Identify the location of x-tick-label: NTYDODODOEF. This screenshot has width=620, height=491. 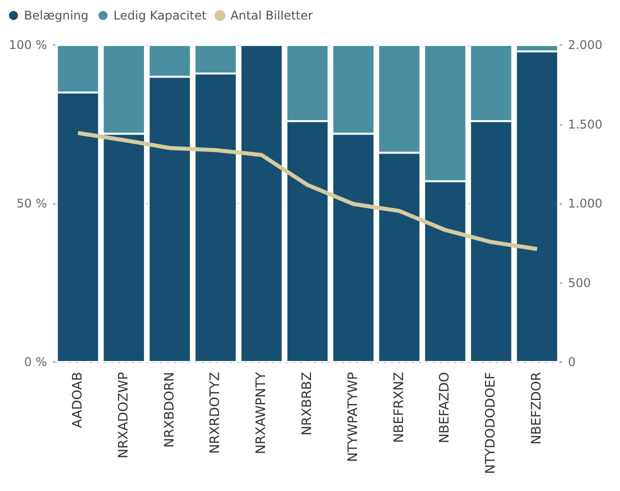
(491, 423).